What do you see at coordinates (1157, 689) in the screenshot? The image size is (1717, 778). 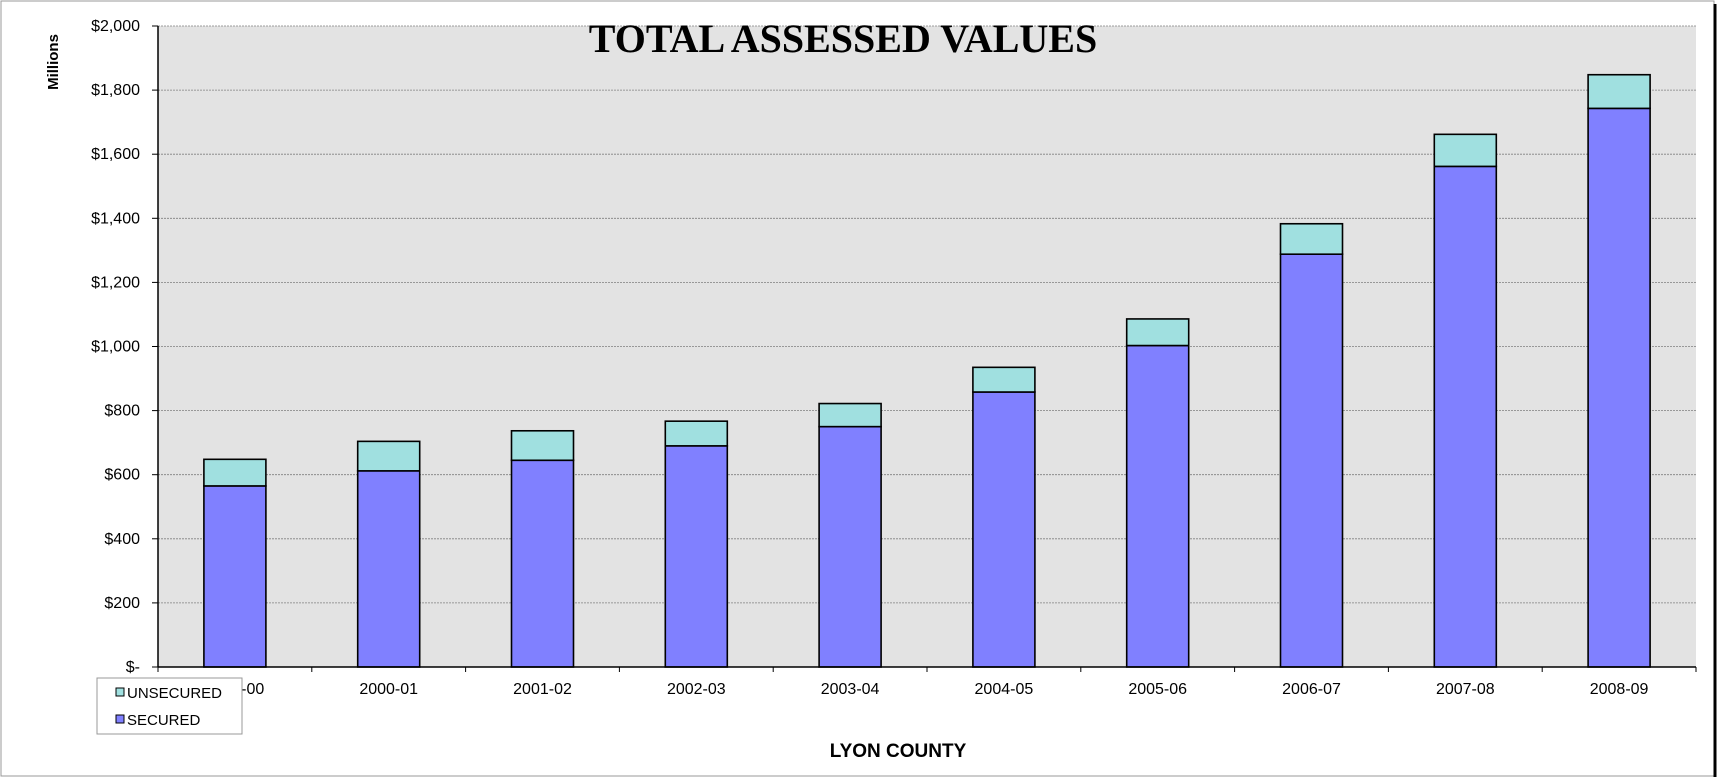 I see `x-tick-label: 2005-06` at bounding box center [1157, 689].